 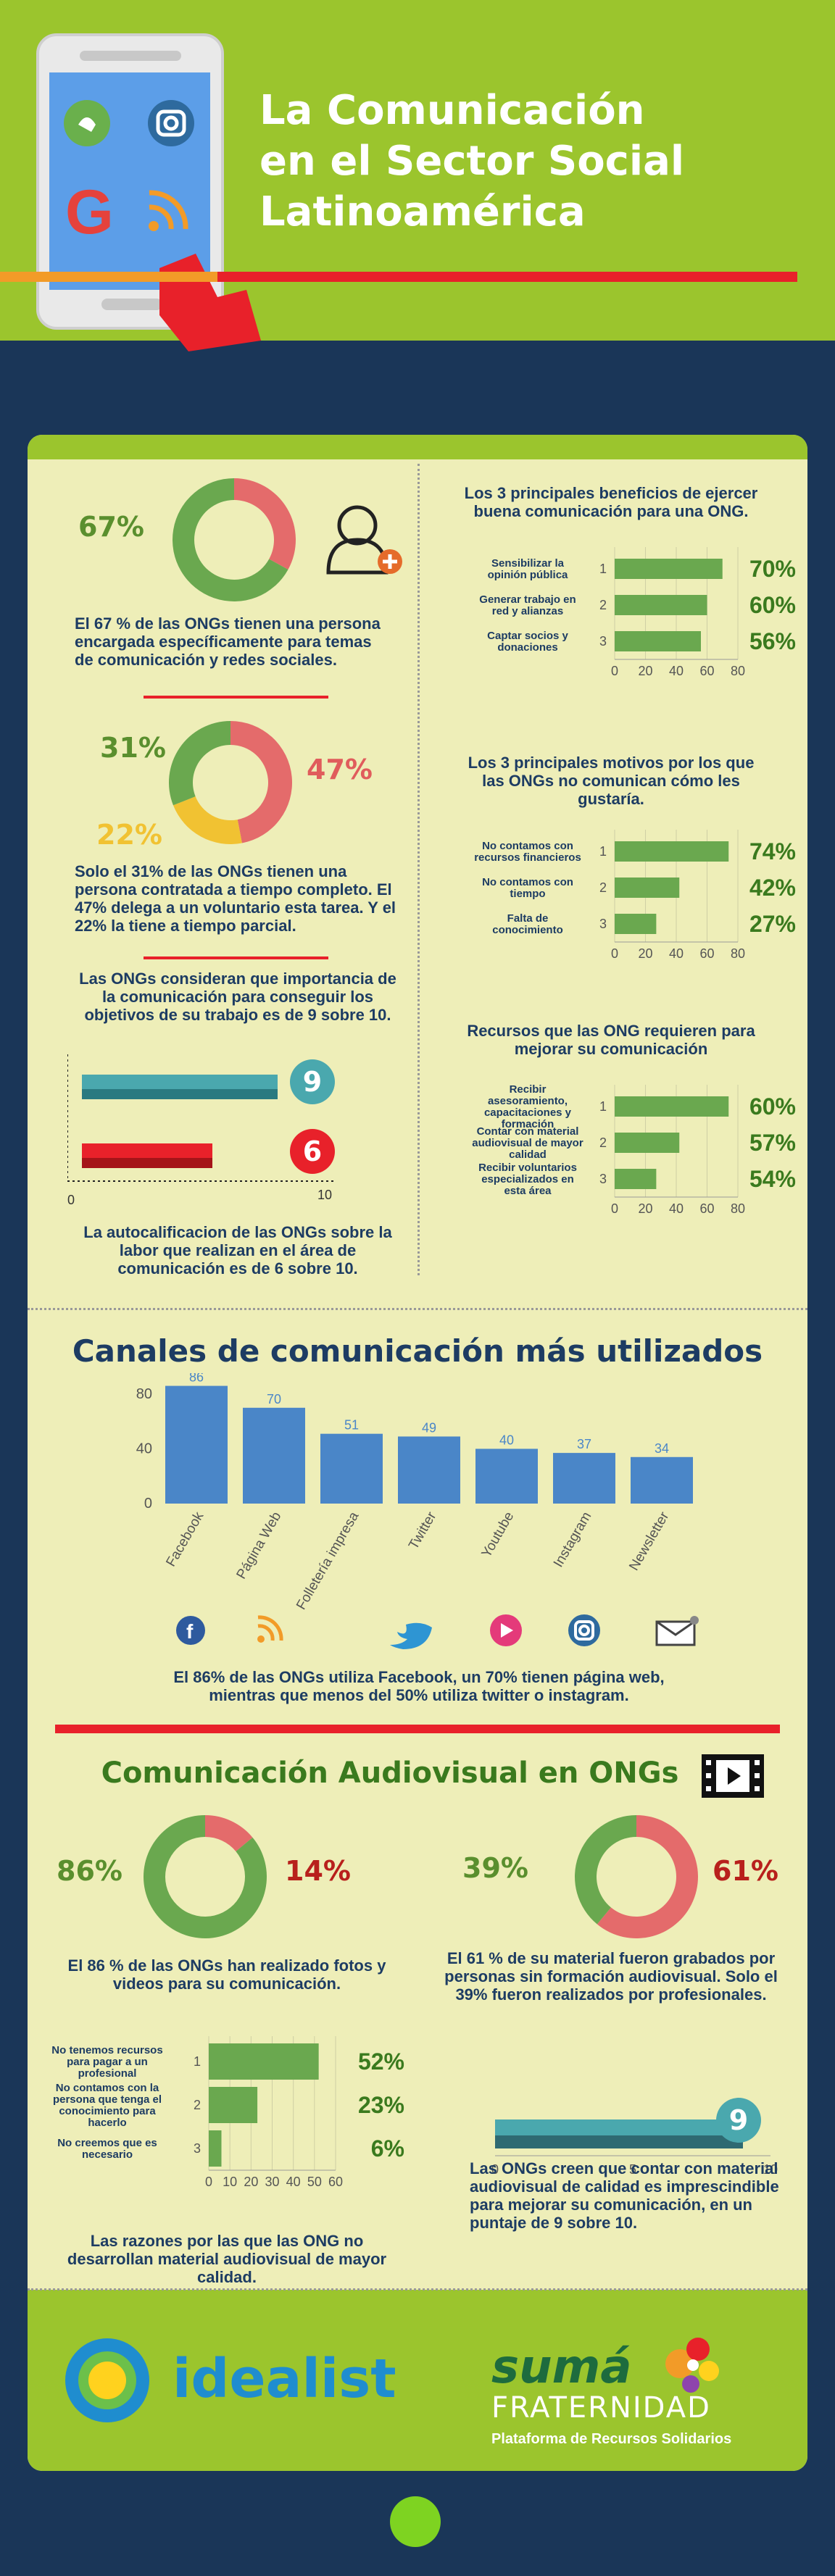 I want to click on nonpro-pct-label: 61%, so click(x=745, y=1871).